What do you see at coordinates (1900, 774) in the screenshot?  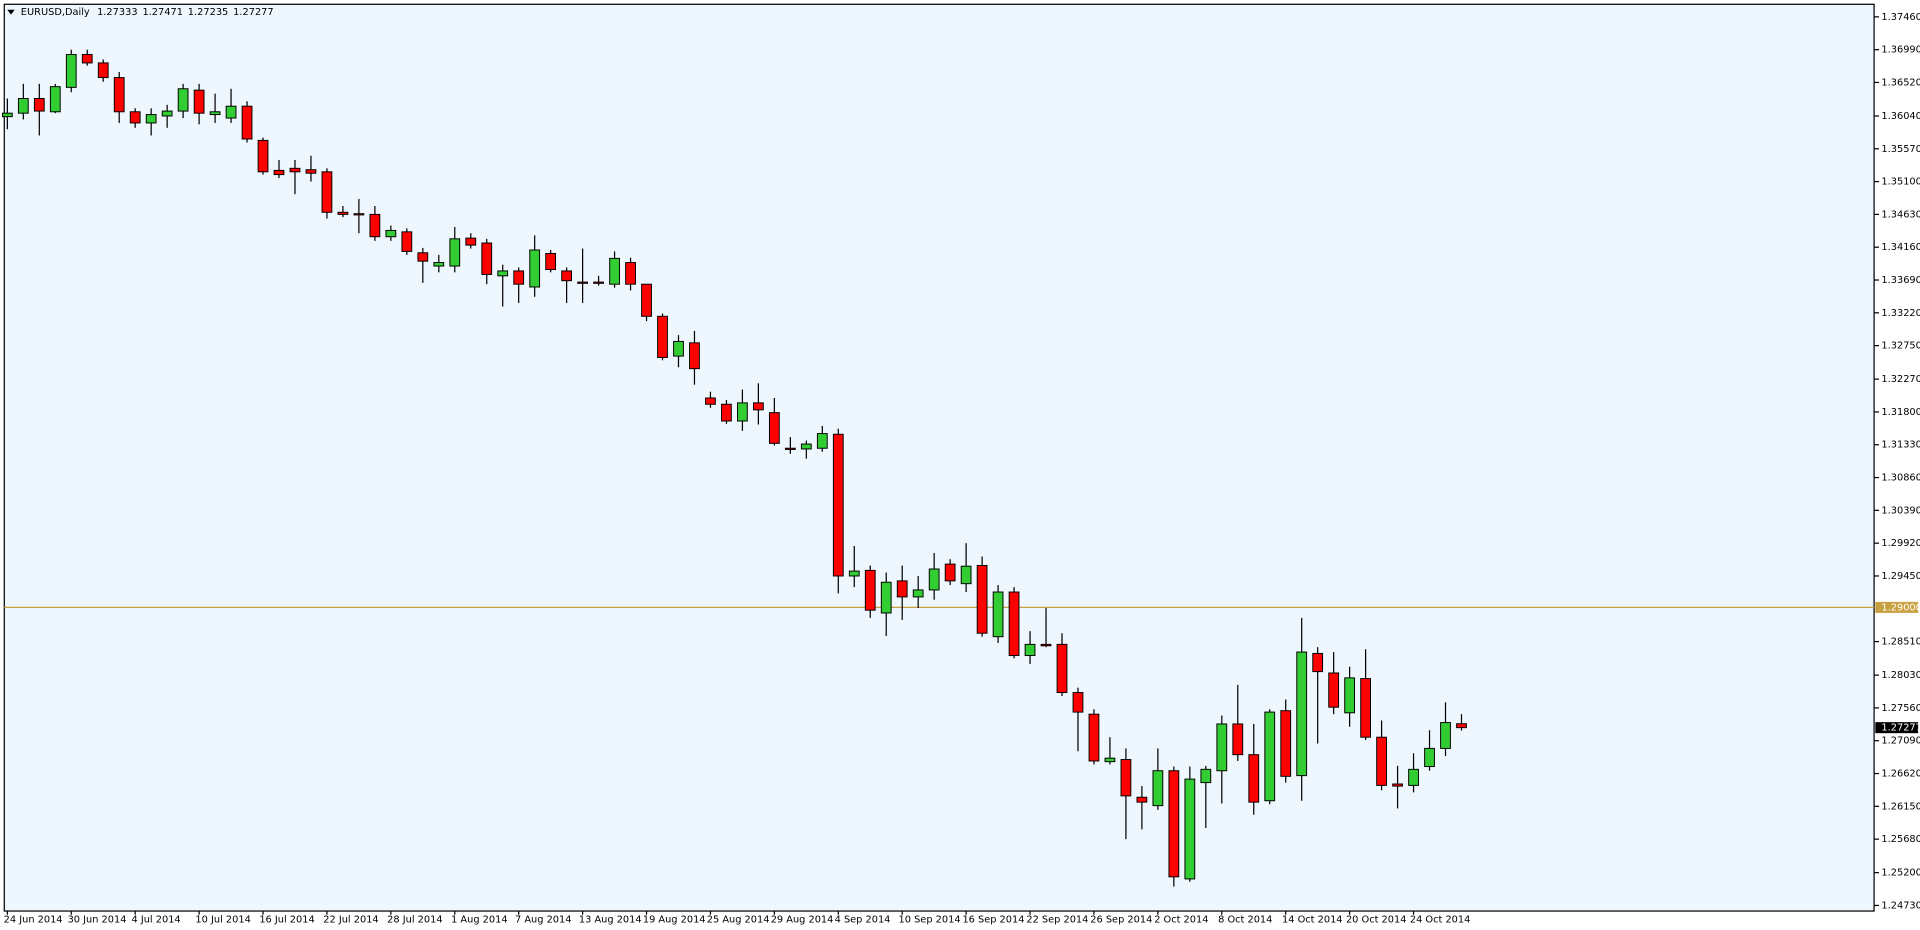 I see `y-tick-label: 1.26620` at bounding box center [1900, 774].